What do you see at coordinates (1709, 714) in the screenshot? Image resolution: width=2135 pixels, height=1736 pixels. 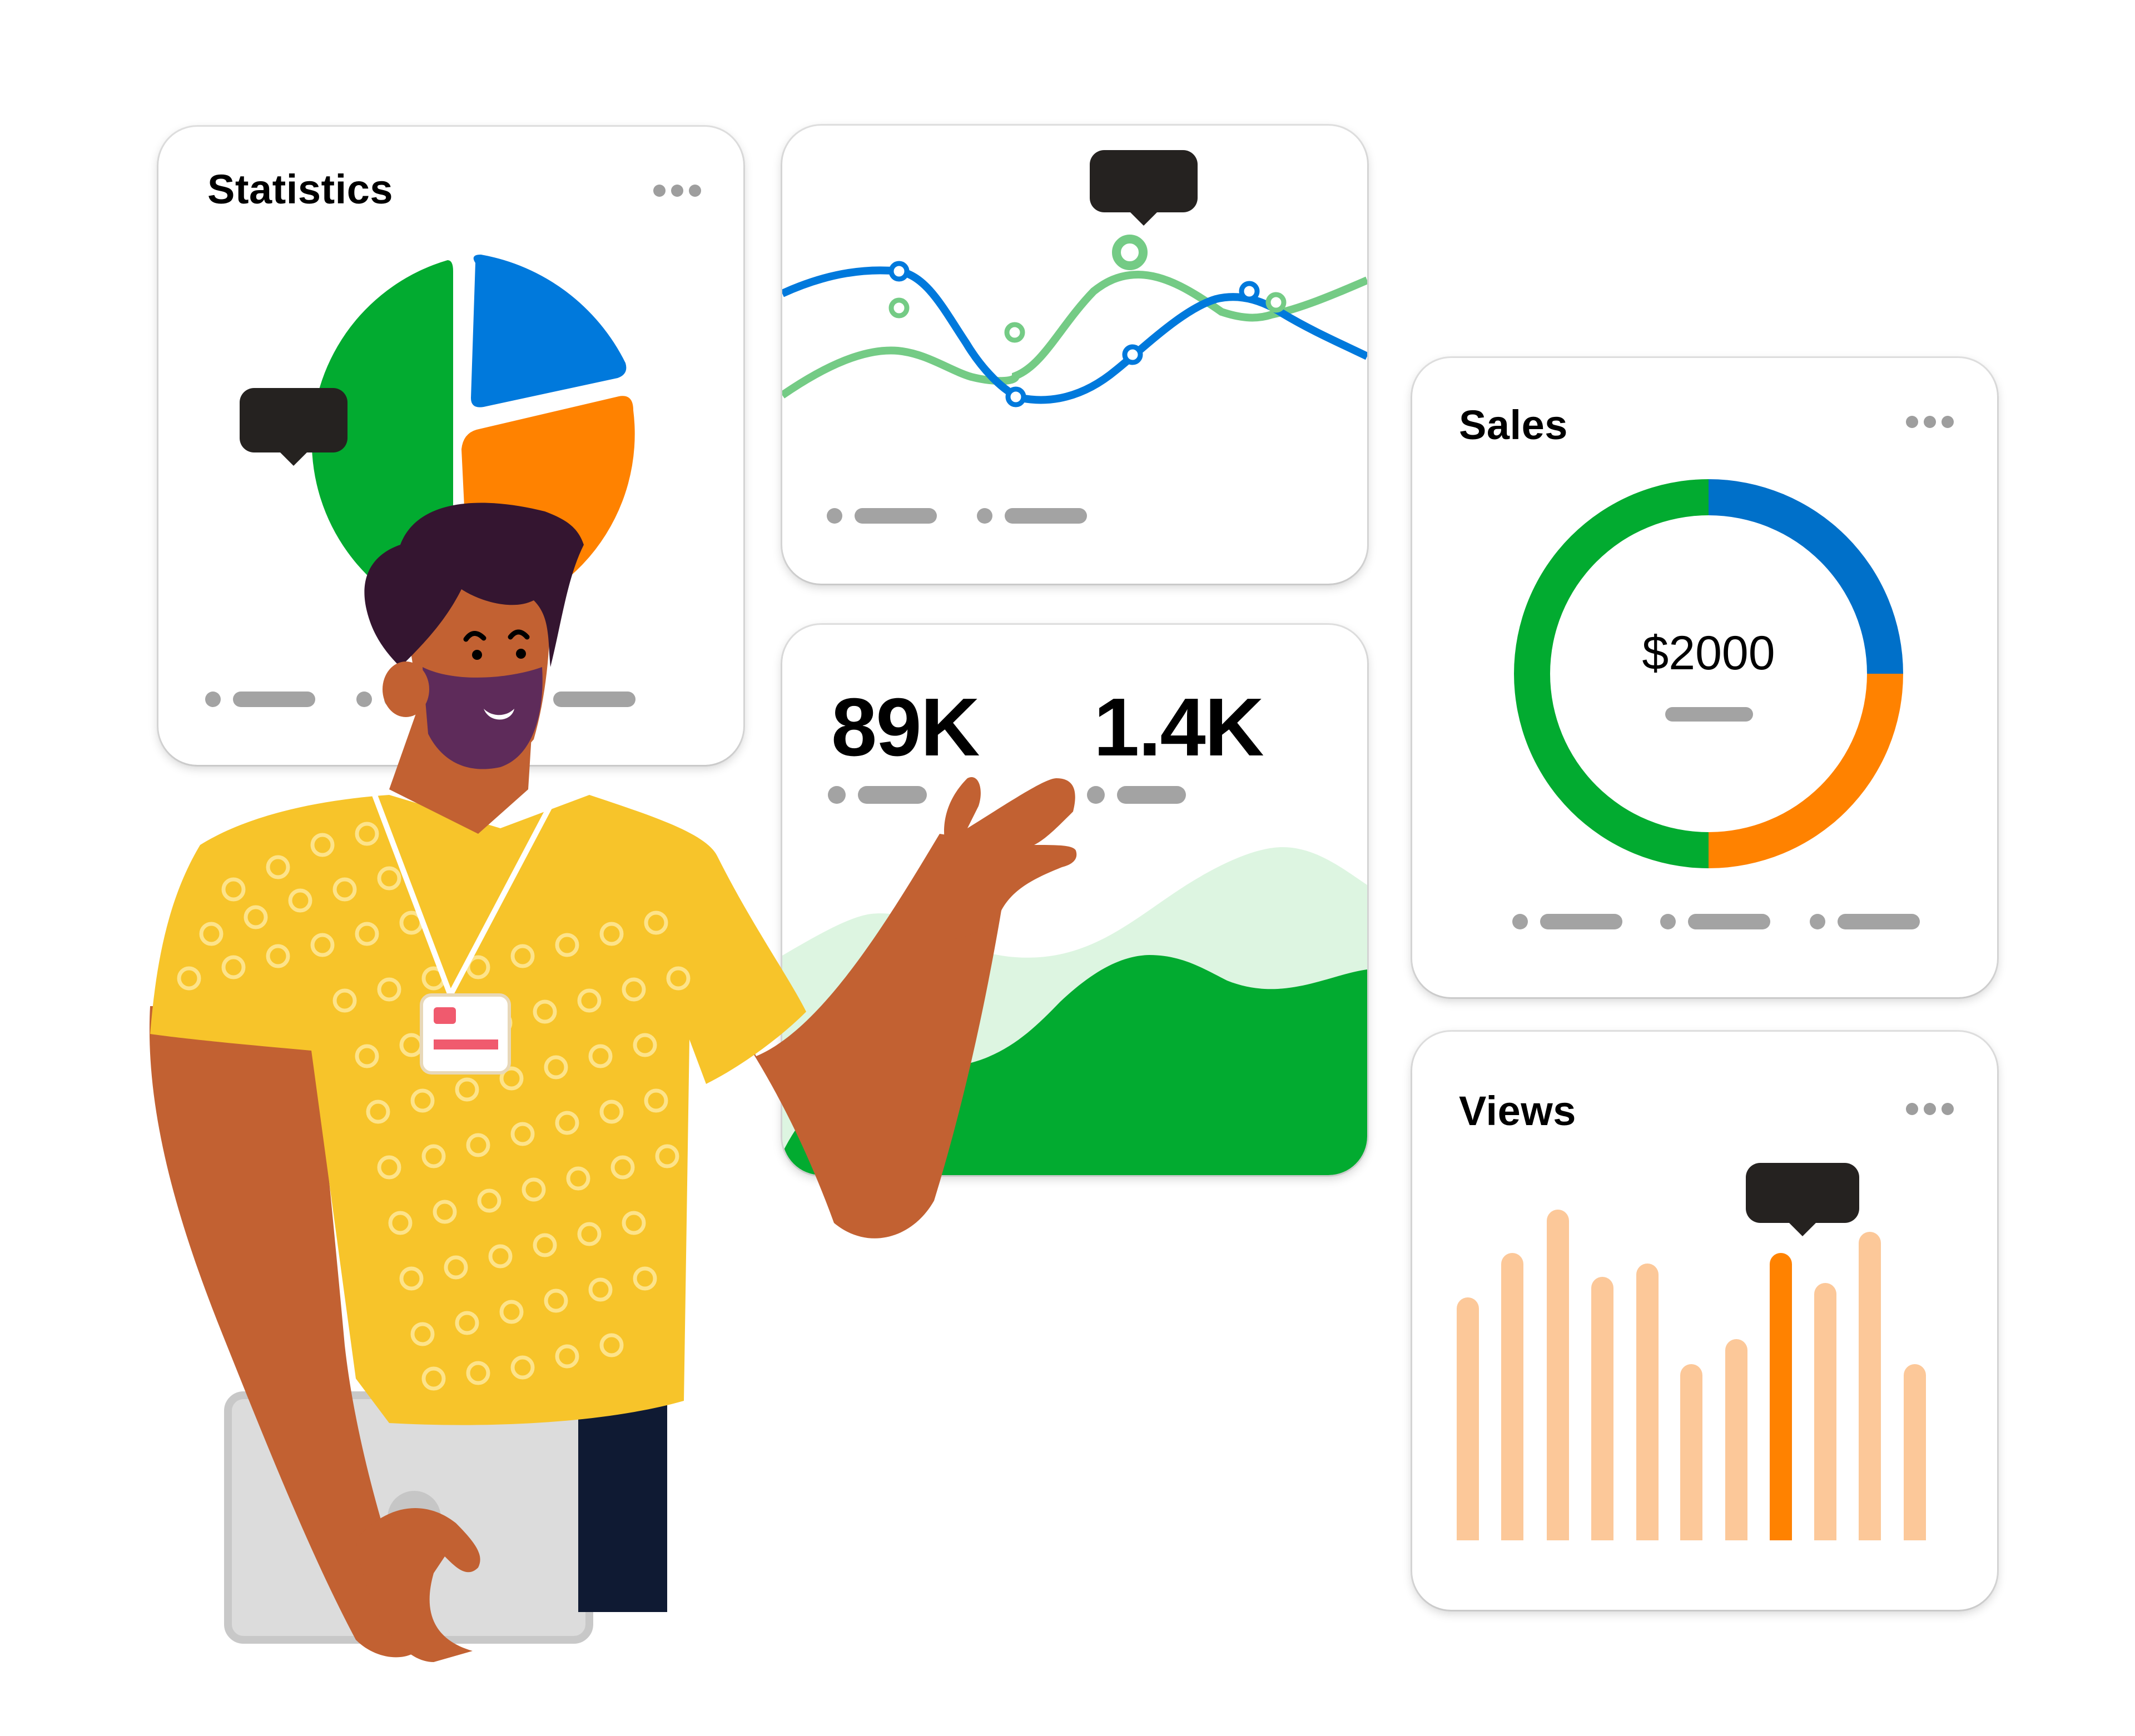 I see `sales-subtitle` at bounding box center [1709, 714].